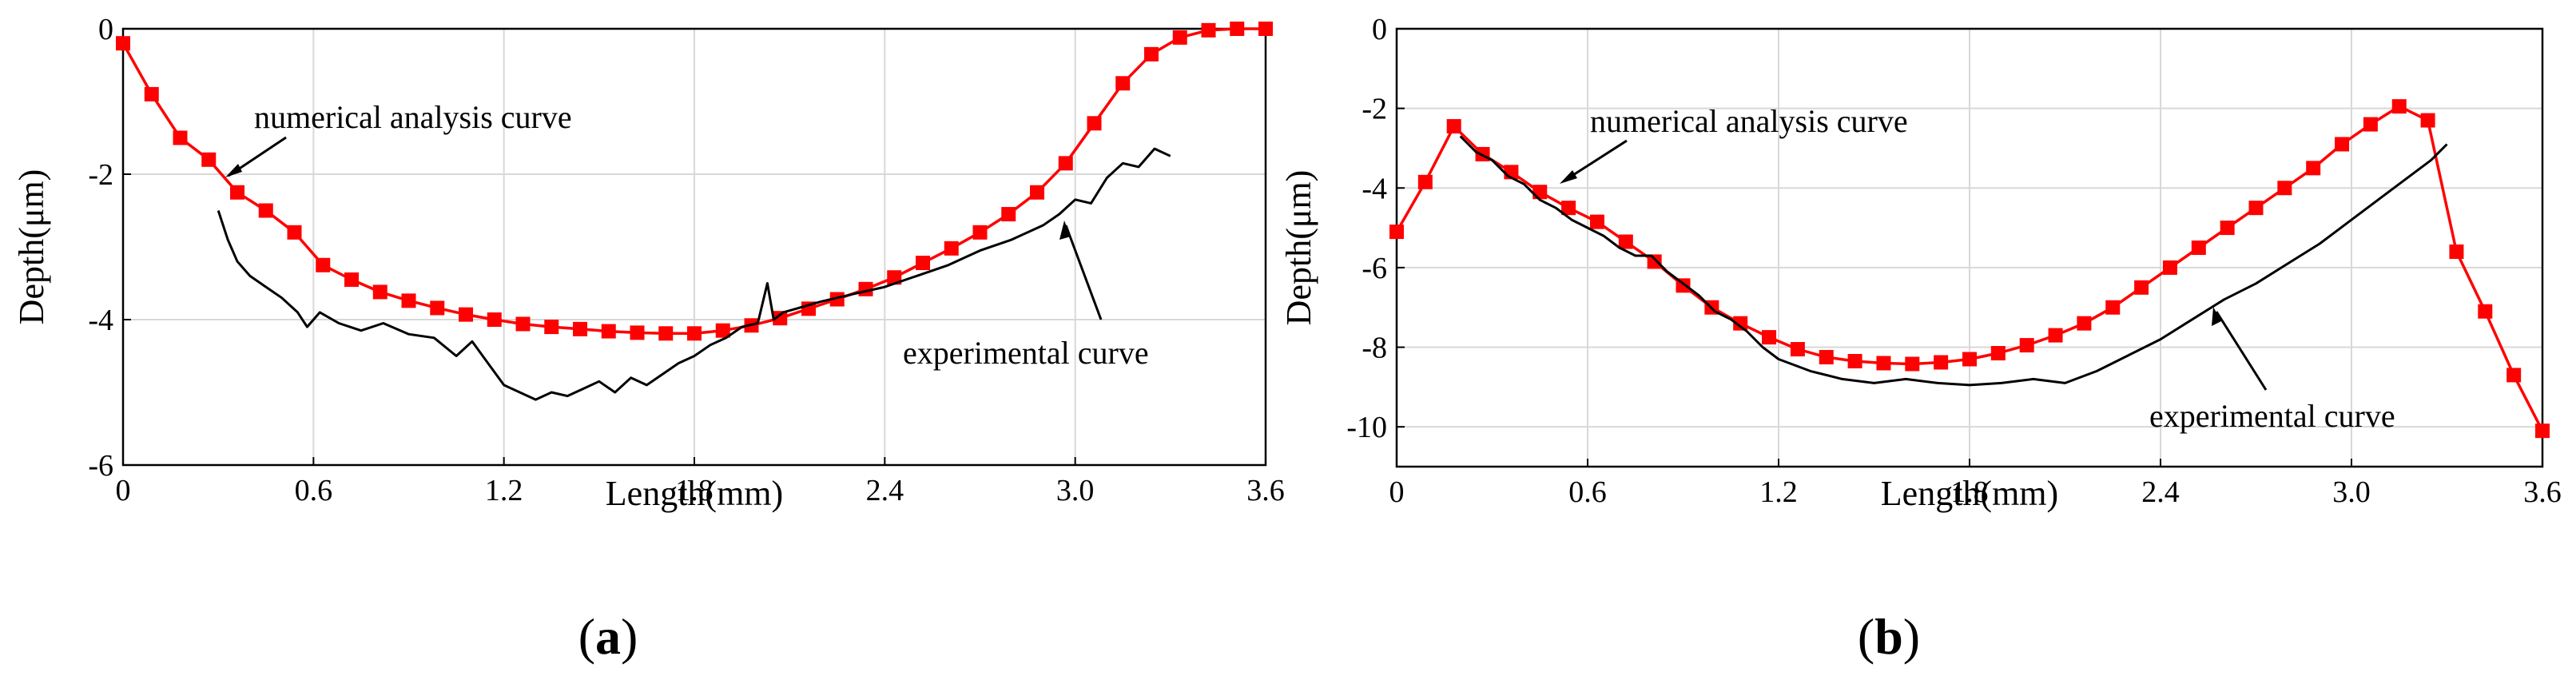  I want to click on annotation-arrow-experimental-a, so click(1083, 272).